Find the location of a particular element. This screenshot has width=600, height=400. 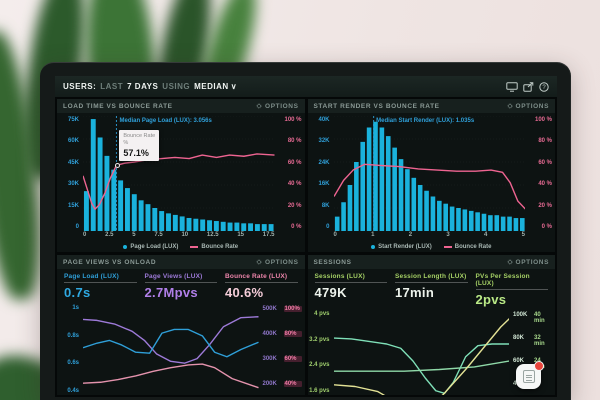

legend-item: Bounce Rate is located at coordinates (214, 247).